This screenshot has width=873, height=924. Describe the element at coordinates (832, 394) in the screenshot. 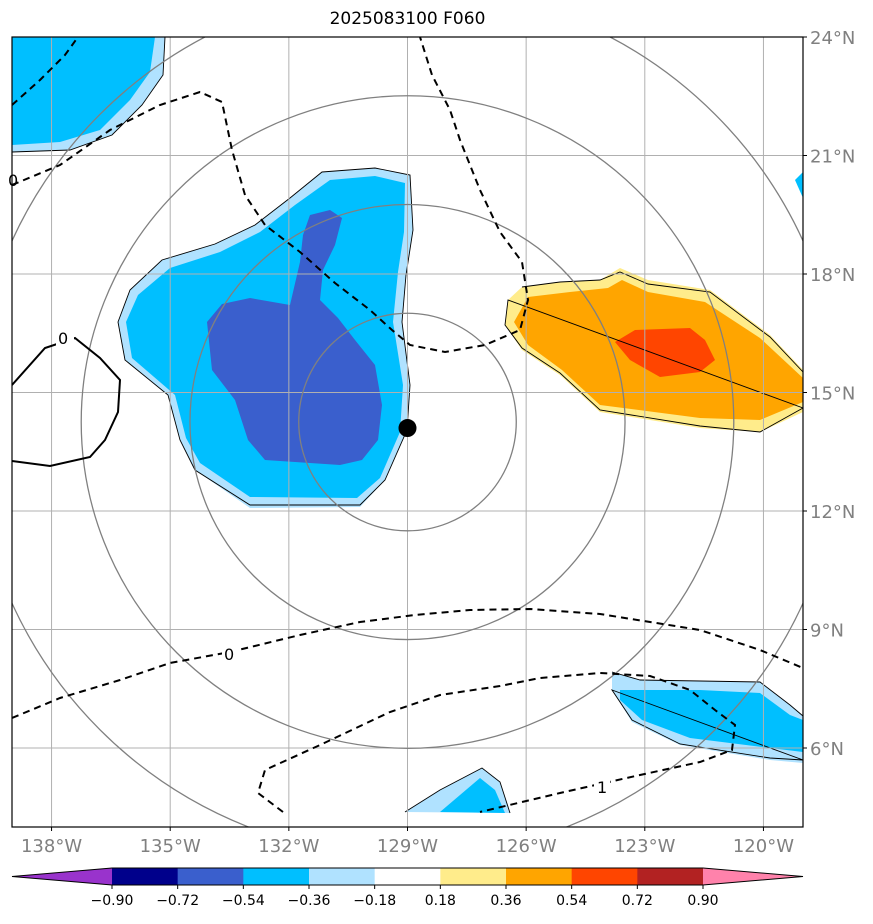

I see `lat-tick-label: 15°N` at that location.